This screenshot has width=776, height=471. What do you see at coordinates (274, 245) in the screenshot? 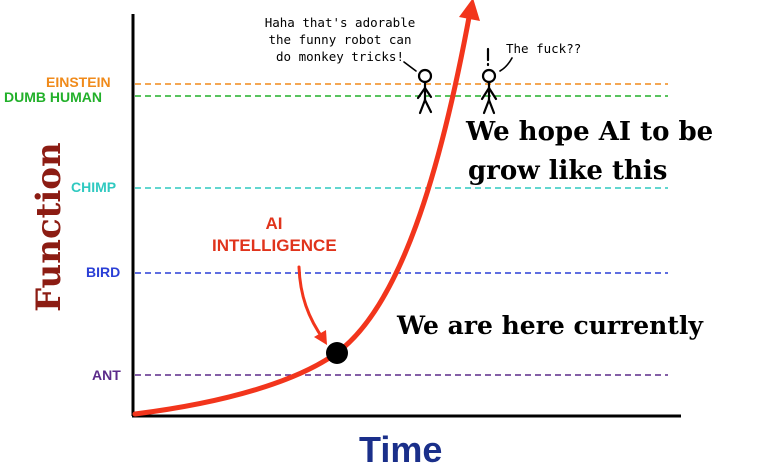
I see `ai-label-line2: INTELLIGENCE` at bounding box center [274, 245].